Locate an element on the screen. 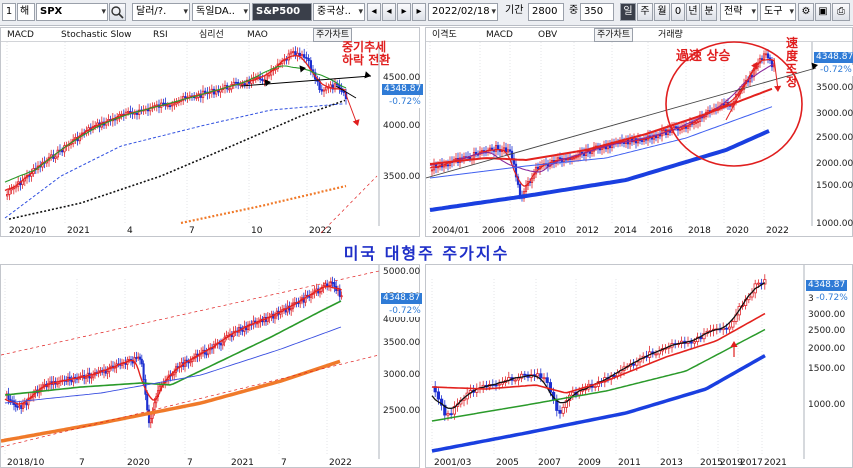 Image resolution: width=853 pixels, height=468 pixels. tab-stochastic-slow: Stochastic Slow is located at coordinates (96, 35).